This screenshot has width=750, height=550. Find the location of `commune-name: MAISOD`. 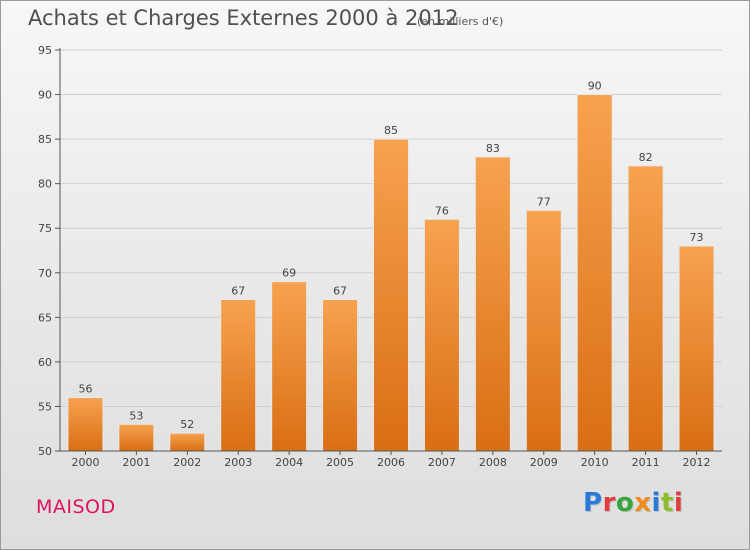

commune-name: MAISOD is located at coordinates (76, 507).